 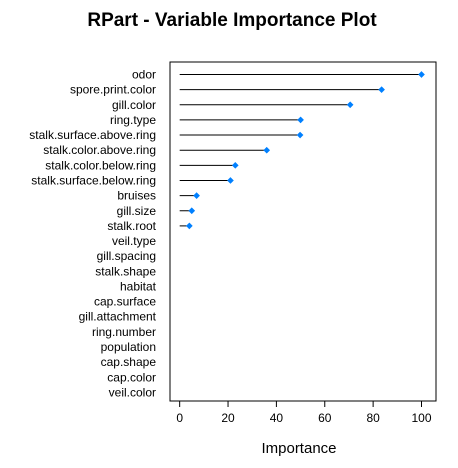 I want to click on category-label: cap.shape, so click(x=129, y=362).